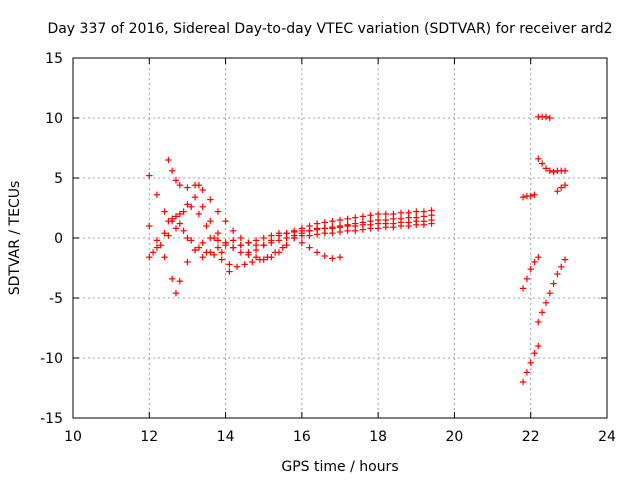 This screenshot has width=640, height=480. I want to click on x-tick-label: 22, so click(531, 437).